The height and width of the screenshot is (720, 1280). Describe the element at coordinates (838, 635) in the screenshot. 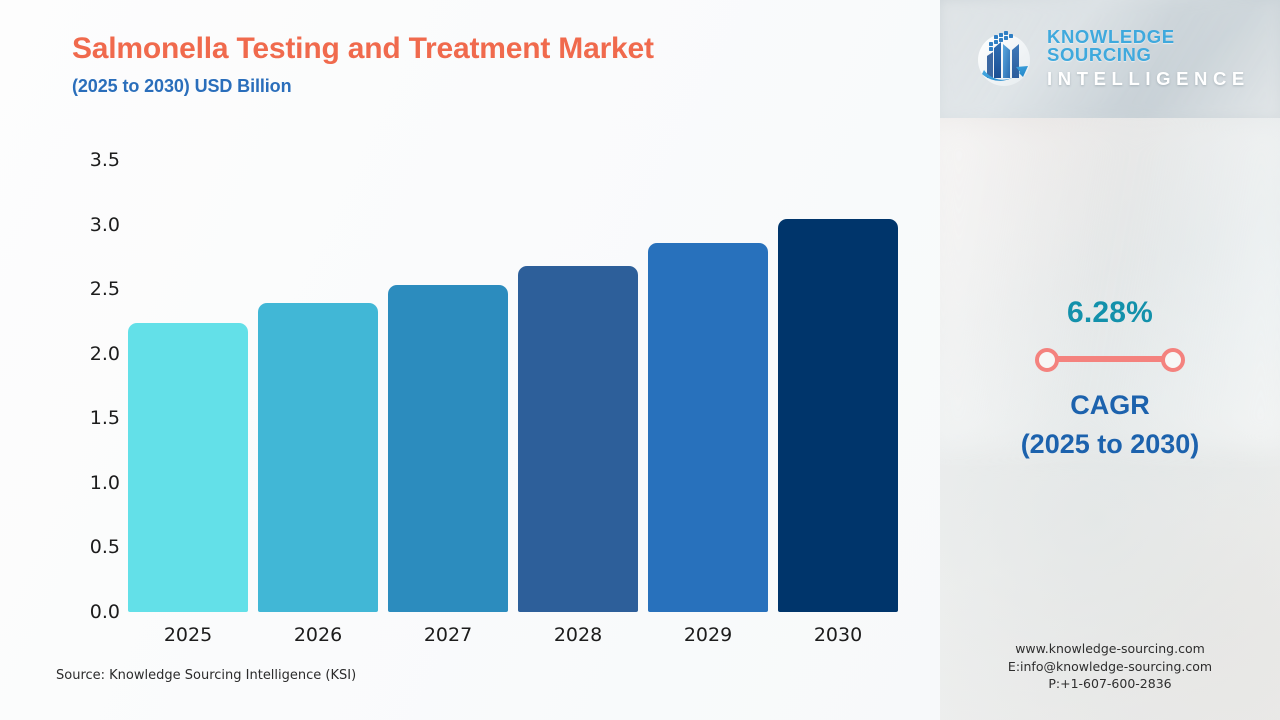

I see `x-axis-tick-label: 2030` at that location.